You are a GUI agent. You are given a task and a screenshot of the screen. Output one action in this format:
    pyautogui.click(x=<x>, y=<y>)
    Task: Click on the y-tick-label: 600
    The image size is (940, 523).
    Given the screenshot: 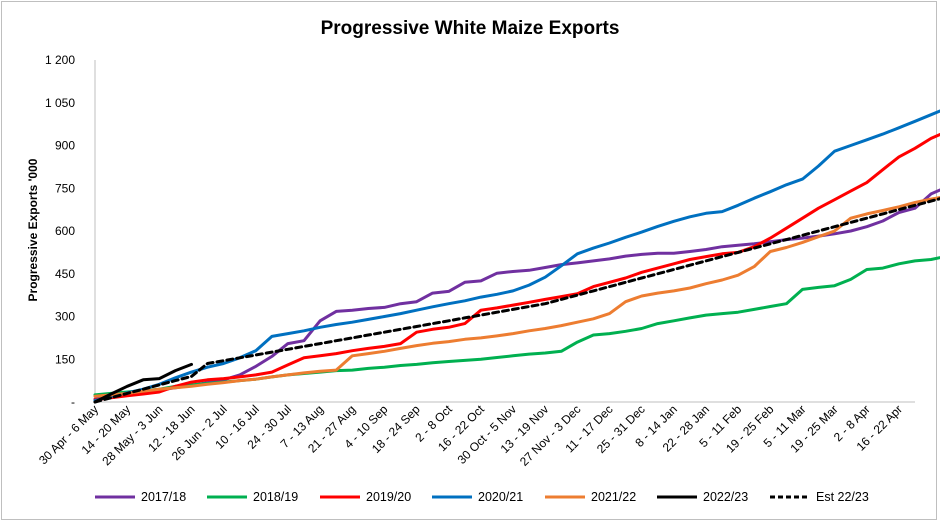 What is the action you would take?
    pyautogui.click(x=65, y=231)
    